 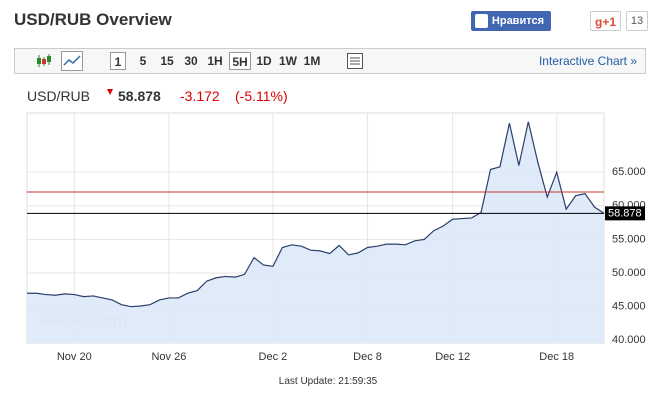 What do you see at coordinates (629, 273) in the screenshot?
I see `y-tick-label: 50.000` at bounding box center [629, 273].